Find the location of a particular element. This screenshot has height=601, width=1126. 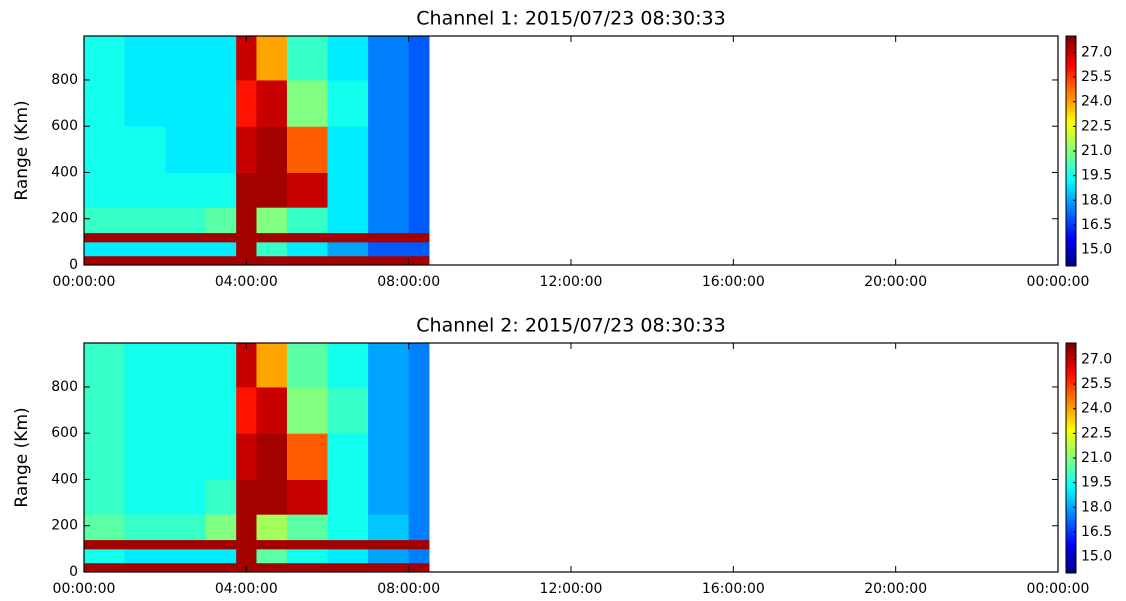

colorbar-tick-label: 15.0 is located at coordinates (1096, 250).